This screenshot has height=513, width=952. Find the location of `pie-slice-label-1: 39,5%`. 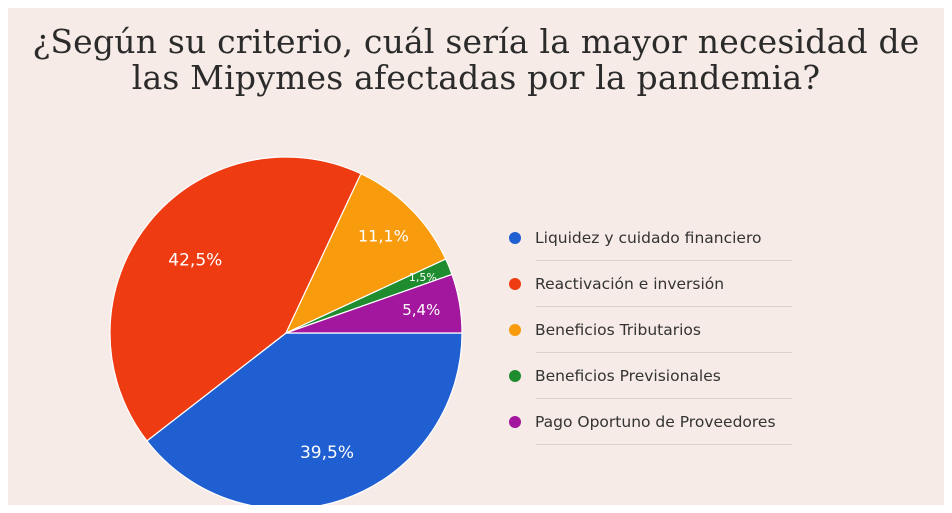

pie-slice-label-1: 39,5% is located at coordinates (327, 453).